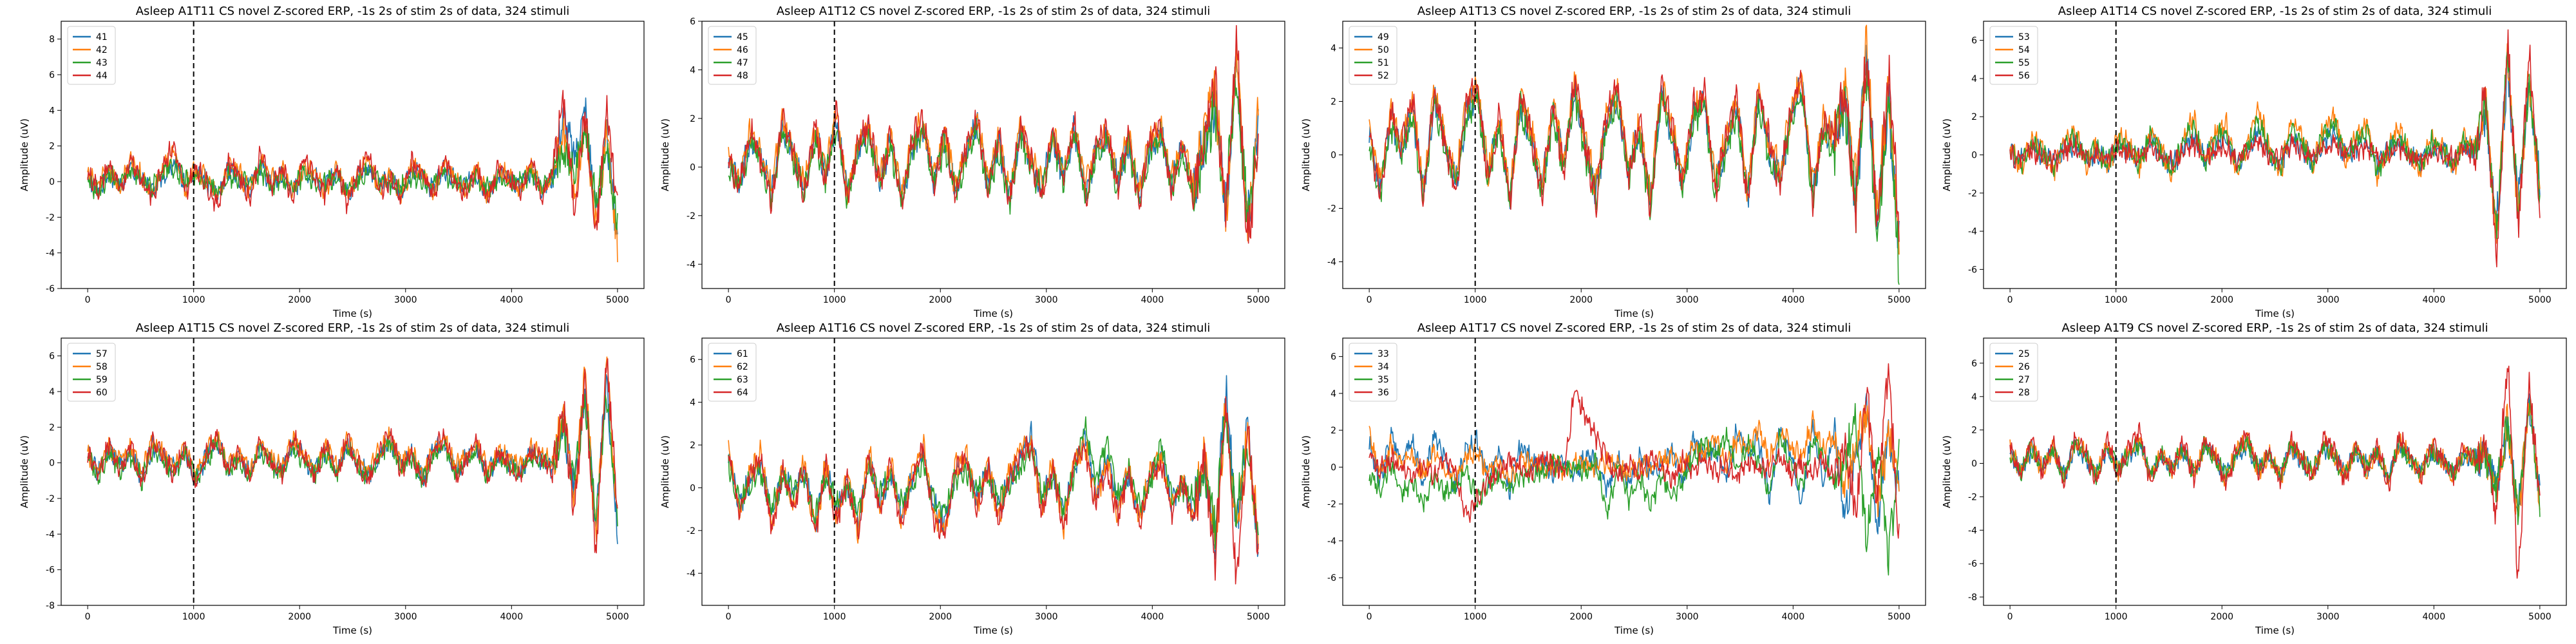  I want to click on y-tick-label: -8, so click(1973, 597).